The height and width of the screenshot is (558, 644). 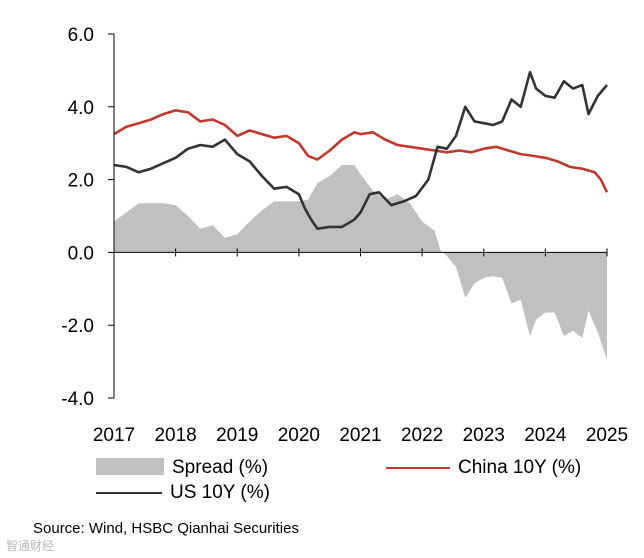 What do you see at coordinates (130, 466) in the screenshot?
I see `legend-swatch-spread` at bounding box center [130, 466].